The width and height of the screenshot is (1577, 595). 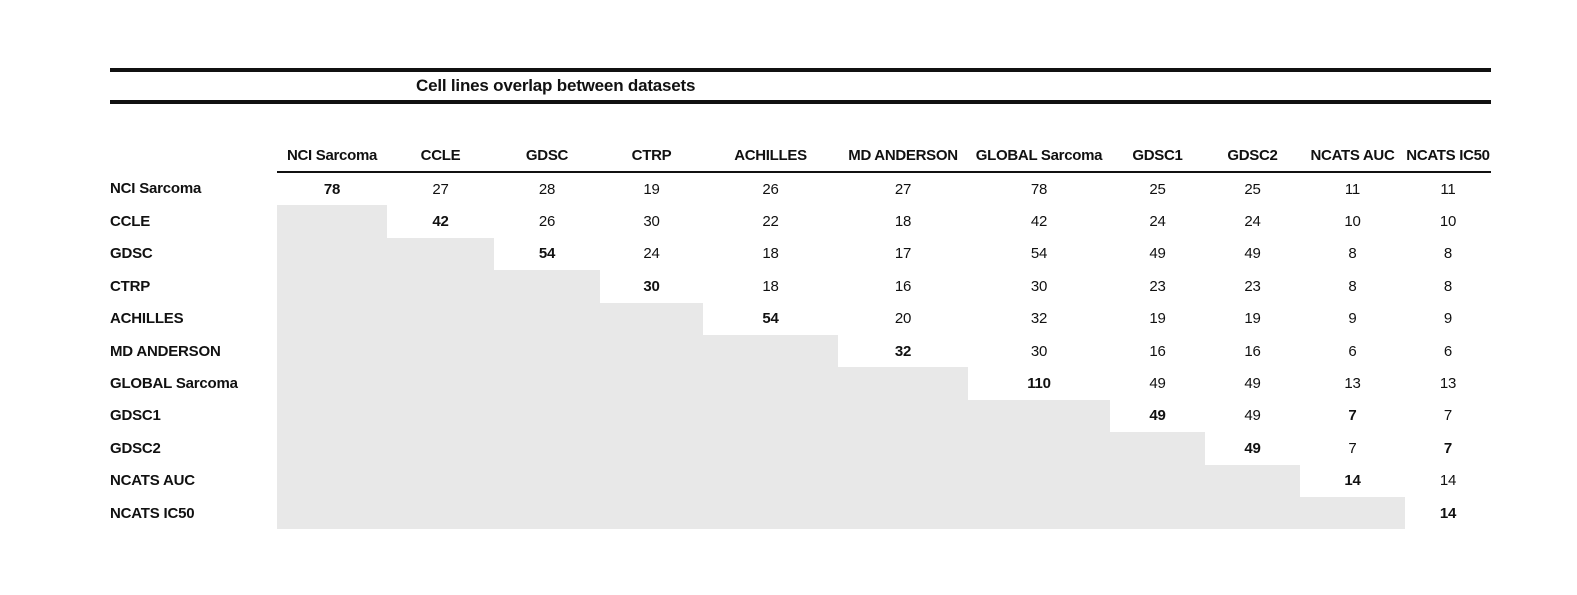 What do you see at coordinates (1157, 319) in the screenshot?
I see `cell-achilles-x-gdsc1: 19` at bounding box center [1157, 319].